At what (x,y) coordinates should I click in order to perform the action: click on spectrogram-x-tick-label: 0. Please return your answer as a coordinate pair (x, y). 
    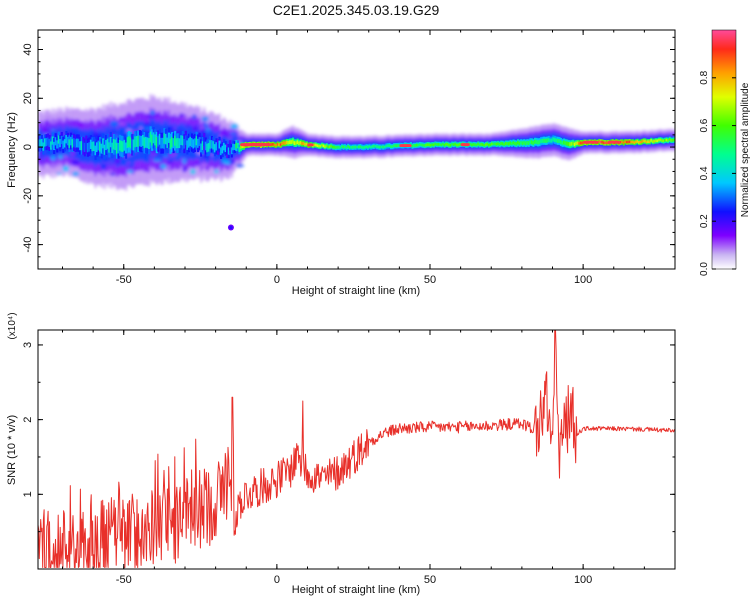
    Looking at the image, I should click on (277, 280).